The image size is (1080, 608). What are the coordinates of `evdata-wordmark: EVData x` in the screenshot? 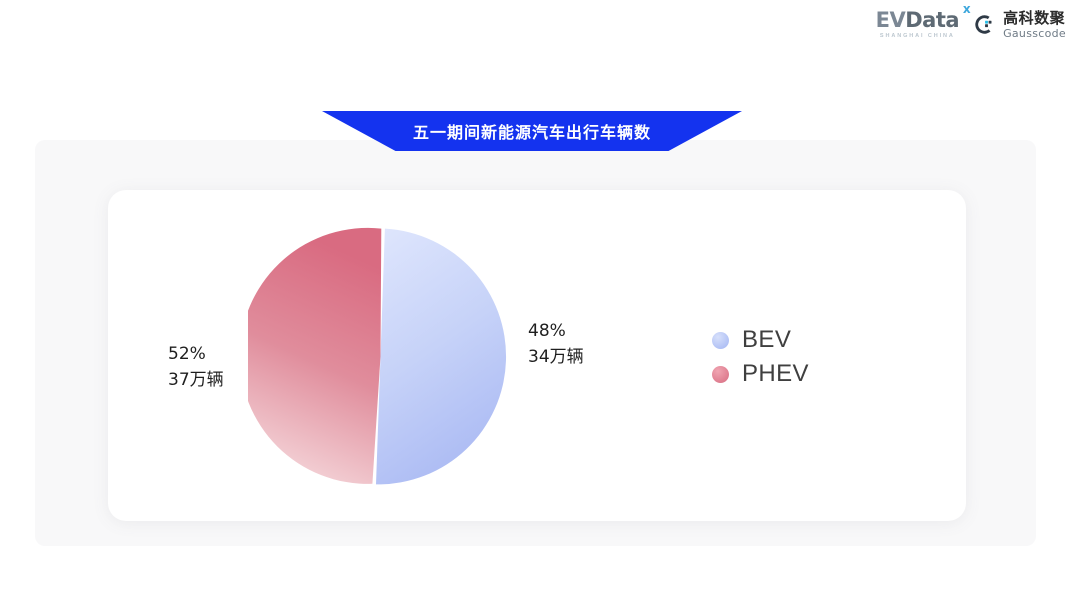 It's located at (923, 17).